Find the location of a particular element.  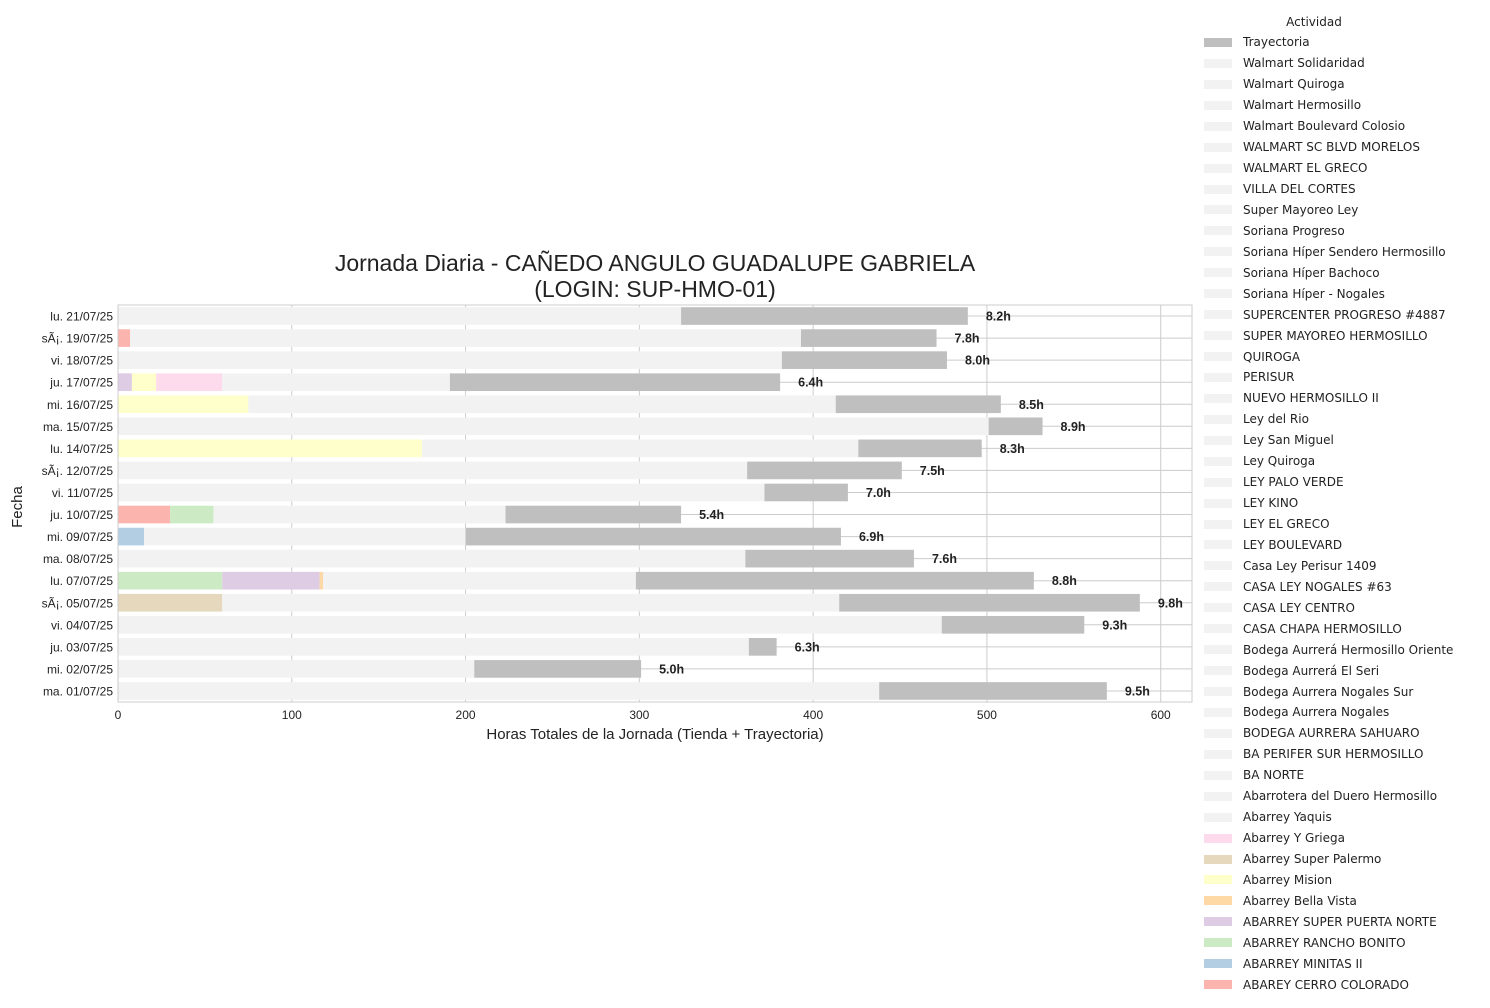

legend-label: QUIROGA is located at coordinates (1272, 356).